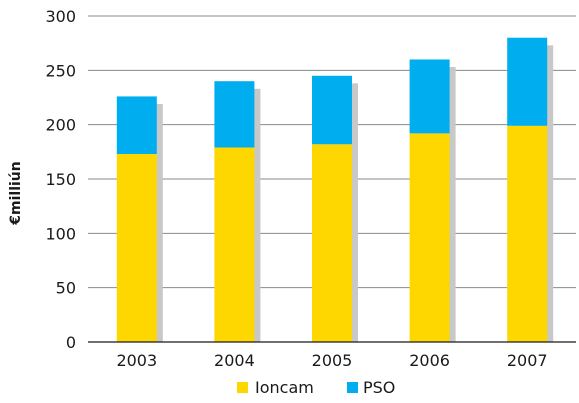  What do you see at coordinates (234, 114) in the screenshot?
I see `bar-pso-2004` at bounding box center [234, 114].